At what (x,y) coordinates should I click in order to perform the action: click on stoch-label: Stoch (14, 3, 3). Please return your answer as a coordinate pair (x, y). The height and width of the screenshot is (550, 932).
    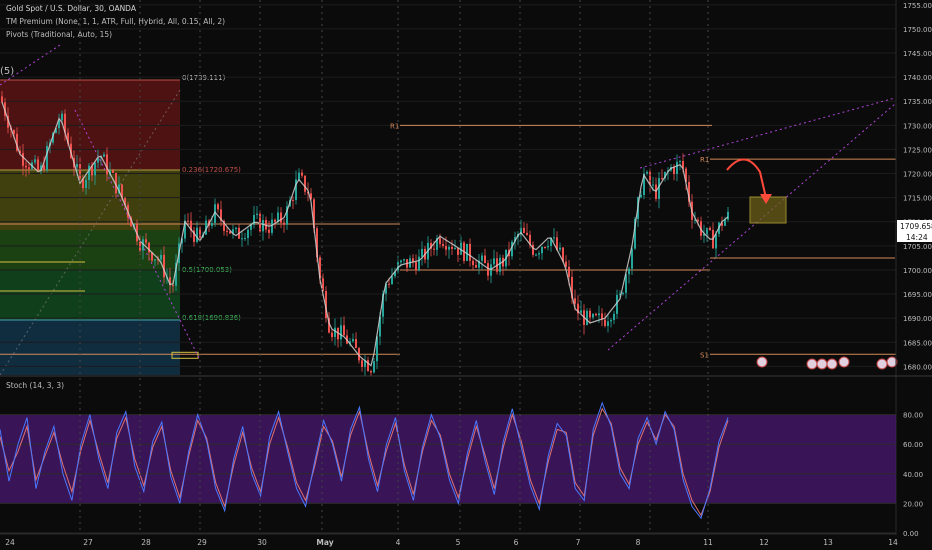
    Looking at the image, I should click on (35, 385).